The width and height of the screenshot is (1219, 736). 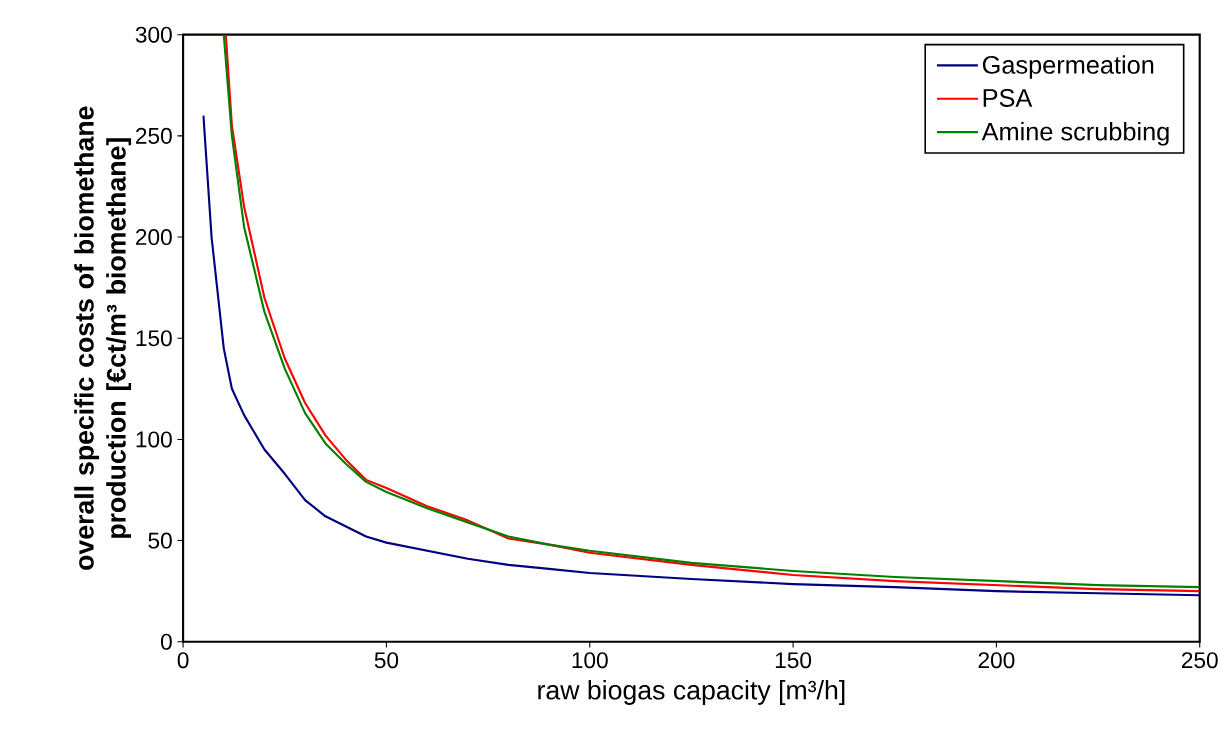 I want to click on y-tick-label: 200, so click(x=154, y=236).